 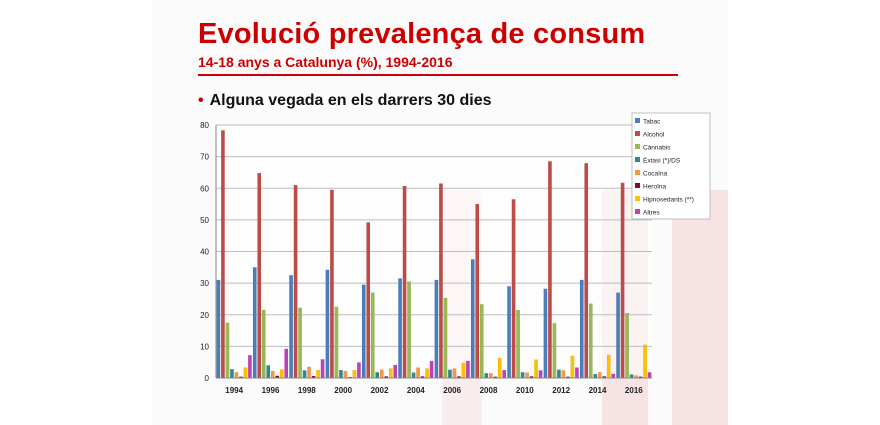 What do you see at coordinates (380, 390) in the screenshot?
I see `x-tick-label: 2002` at bounding box center [380, 390].